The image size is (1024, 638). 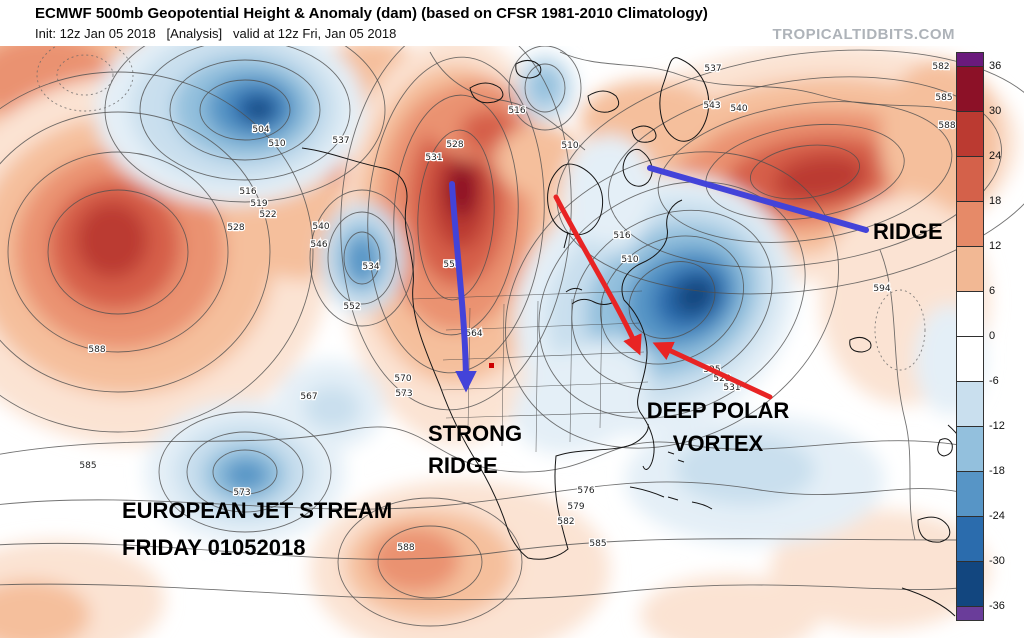 What do you see at coordinates (308, 397) in the screenshot?
I see `contour-label: 567` at bounding box center [308, 397].